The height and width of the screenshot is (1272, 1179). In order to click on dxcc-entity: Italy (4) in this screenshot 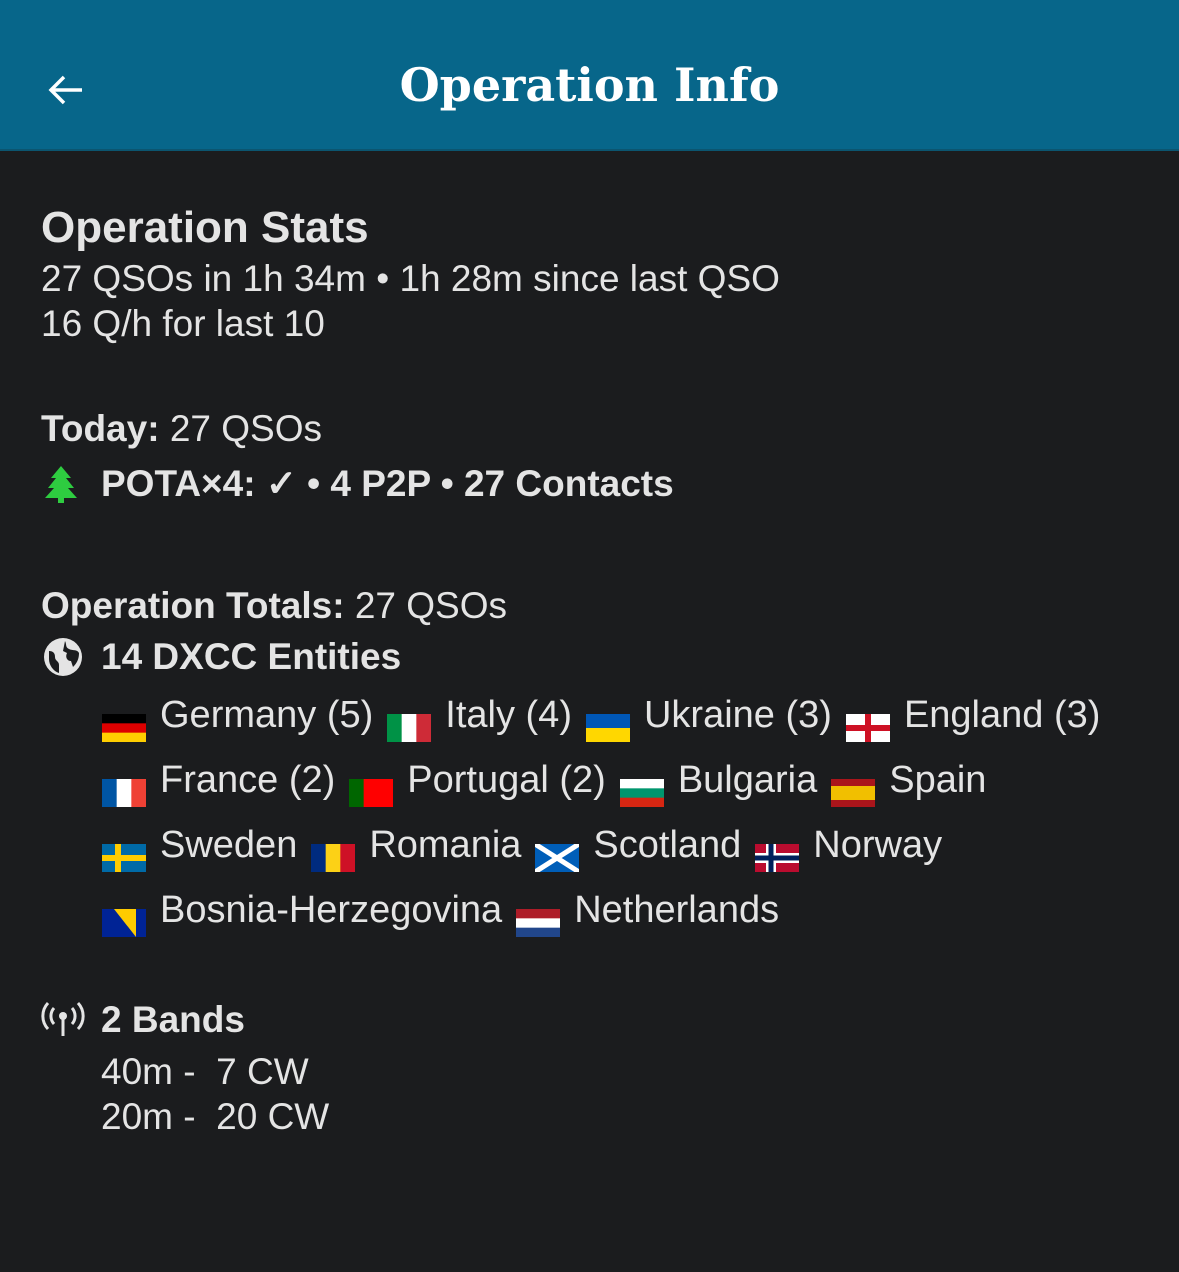, I will do `click(479, 715)`.